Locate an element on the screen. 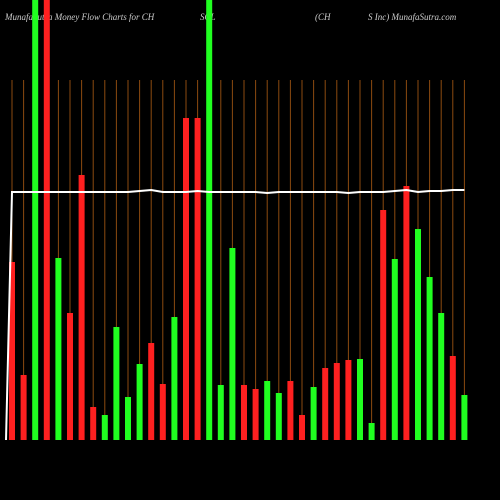  chart-title: (CH is located at coordinates (323, 17).